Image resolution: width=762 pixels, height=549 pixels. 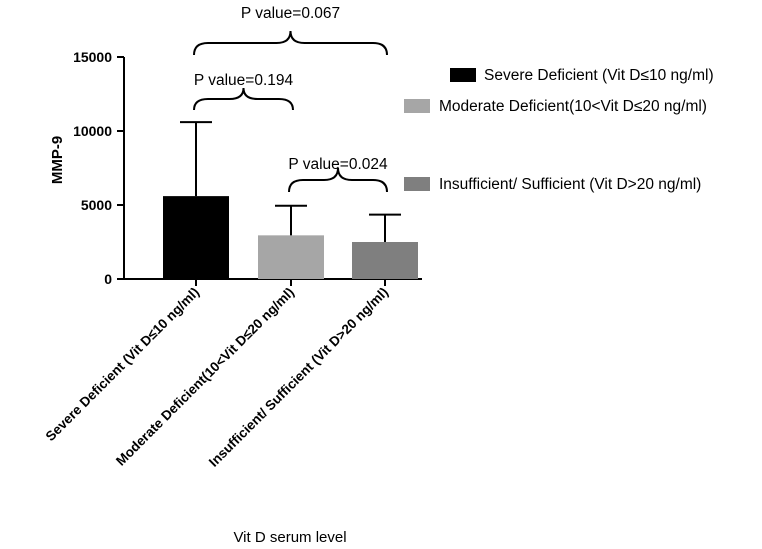 What do you see at coordinates (338, 164) in the screenshot?
I see `p-value-label: P value=0.024` at bounding box center [338, 164].